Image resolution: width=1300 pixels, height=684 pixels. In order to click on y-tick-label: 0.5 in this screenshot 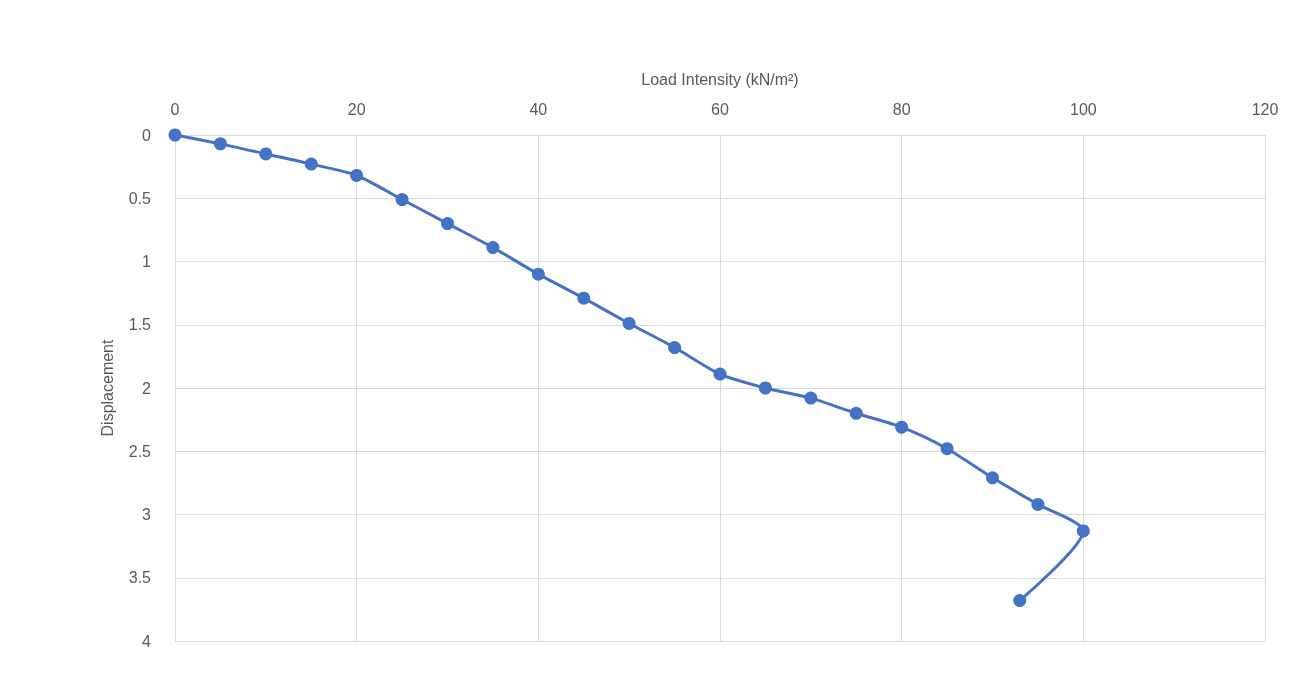, I will do `click(140, 198)`.